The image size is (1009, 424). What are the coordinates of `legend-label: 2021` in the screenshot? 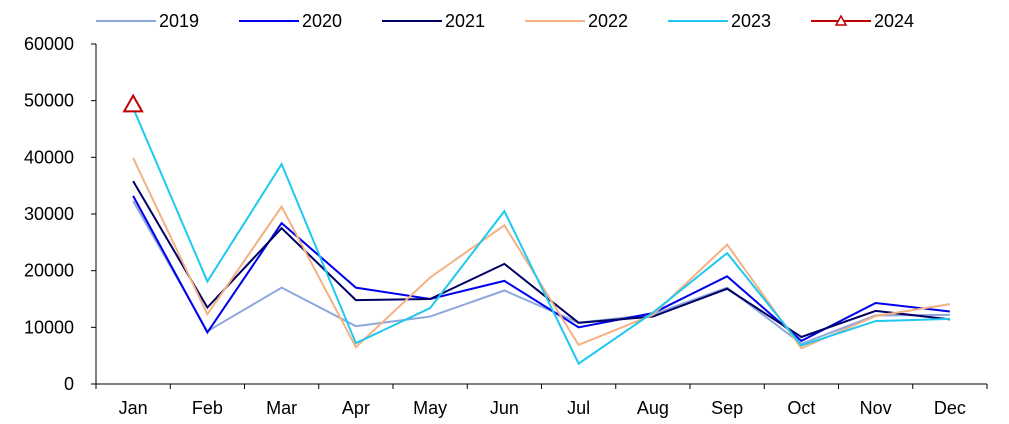 It's located at (465, 21).